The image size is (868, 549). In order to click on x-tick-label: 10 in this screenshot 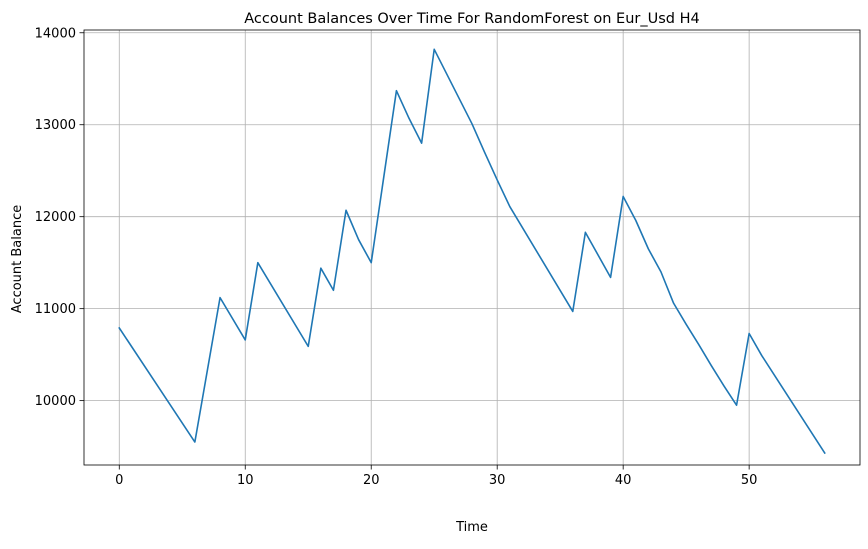, I will do `click(245, 480)`.